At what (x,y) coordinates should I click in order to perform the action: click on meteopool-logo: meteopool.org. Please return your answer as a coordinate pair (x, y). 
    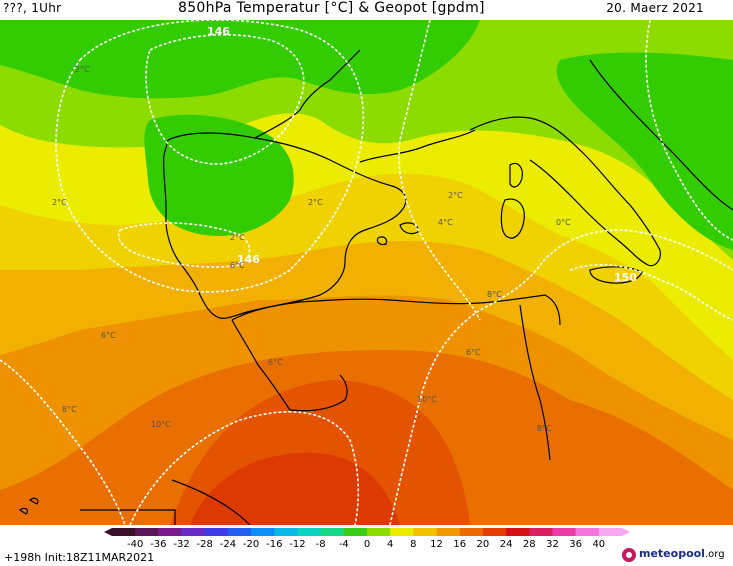
    Looking at the image, I should click on (676, 555).